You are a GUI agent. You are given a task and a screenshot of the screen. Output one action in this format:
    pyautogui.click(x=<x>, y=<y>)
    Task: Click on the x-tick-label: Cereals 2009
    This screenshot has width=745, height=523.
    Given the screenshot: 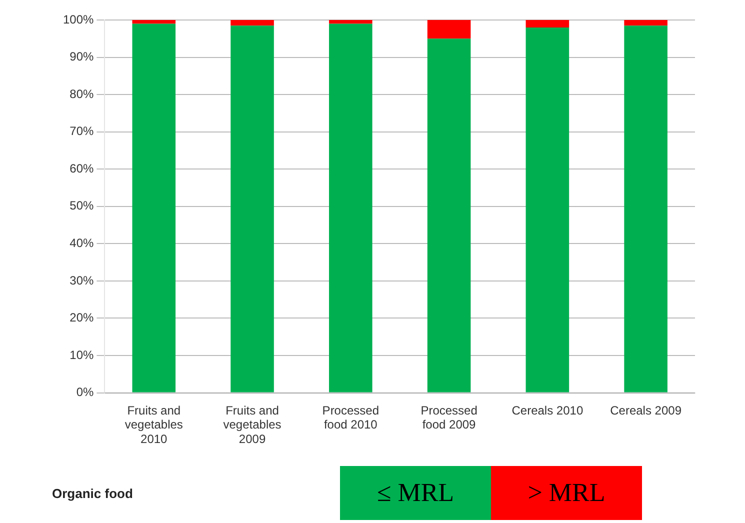 What is the action you would take?
    pyautogui.click(x=646, y=410)
    